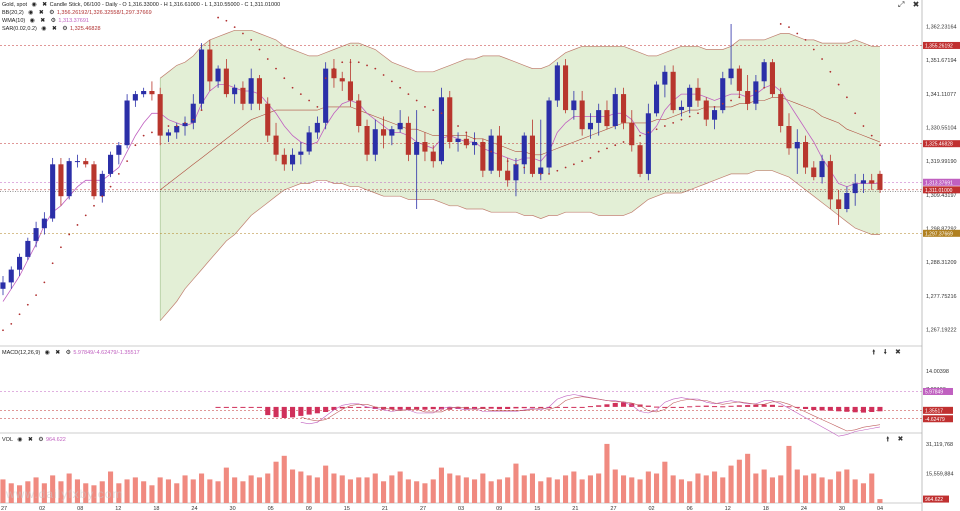 This screenshot has height=511, width=960. I want to click on arrow-down-icon: 🠛, so click(885, 352).